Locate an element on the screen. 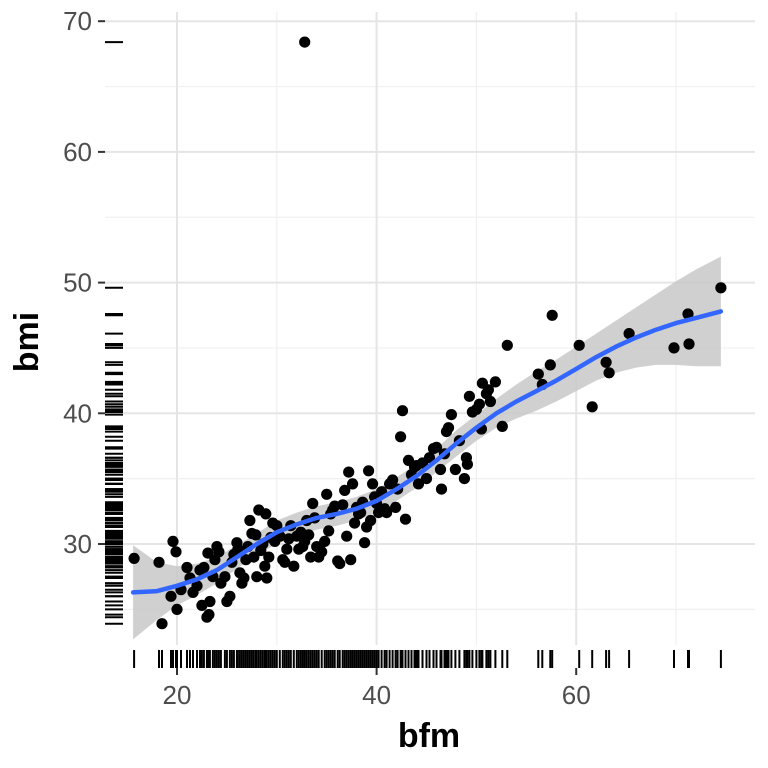 Image resolution: width=768 pixels, height=768 pixels. y-tick-label: 60 is located at coordinates (77, 152).